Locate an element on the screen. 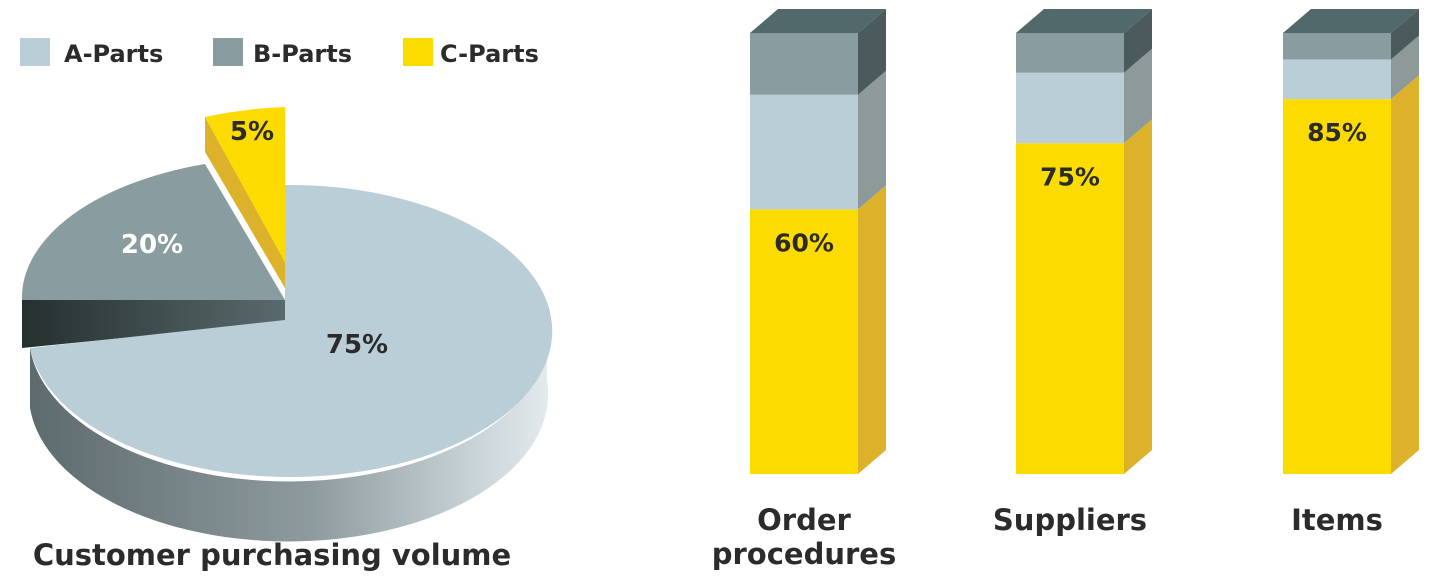  bar-3-segment-c-parts-side is located at coordinates (1405, 275).